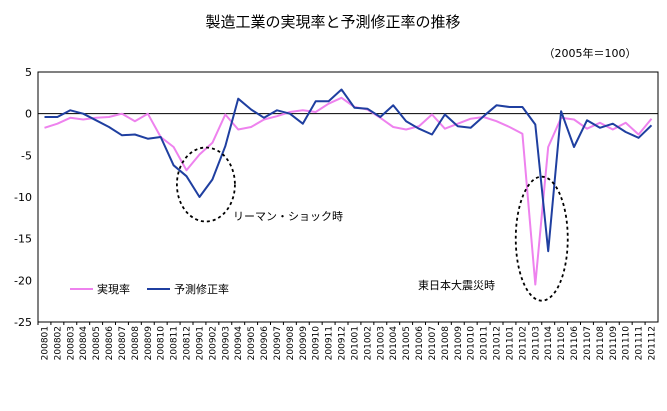  Describe the element at coordinates (28, 72) in the screenshot. I see `y-tick-label: 5` at that location.